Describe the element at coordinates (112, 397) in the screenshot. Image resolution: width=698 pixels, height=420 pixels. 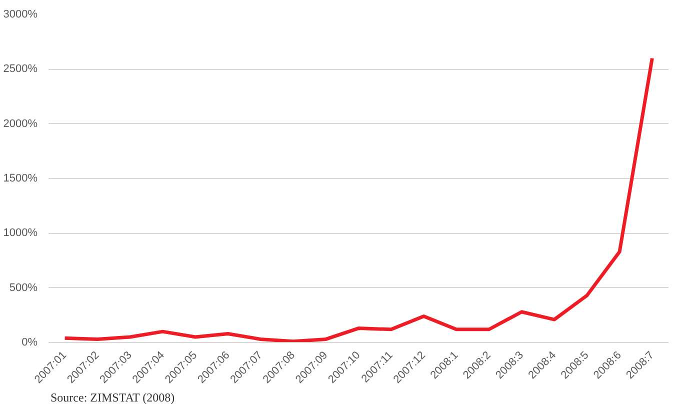
I see `source-note: Source: ZIMSTAT (2008)` at that location.